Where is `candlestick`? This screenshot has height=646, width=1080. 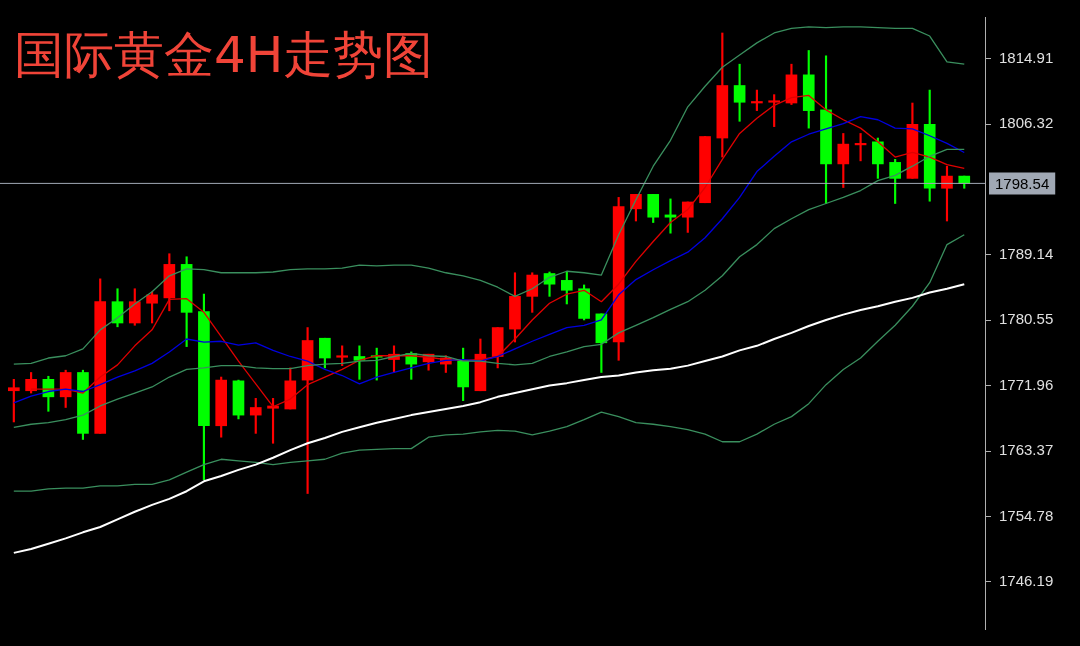
candlestick is located at coordinates (14, 401).